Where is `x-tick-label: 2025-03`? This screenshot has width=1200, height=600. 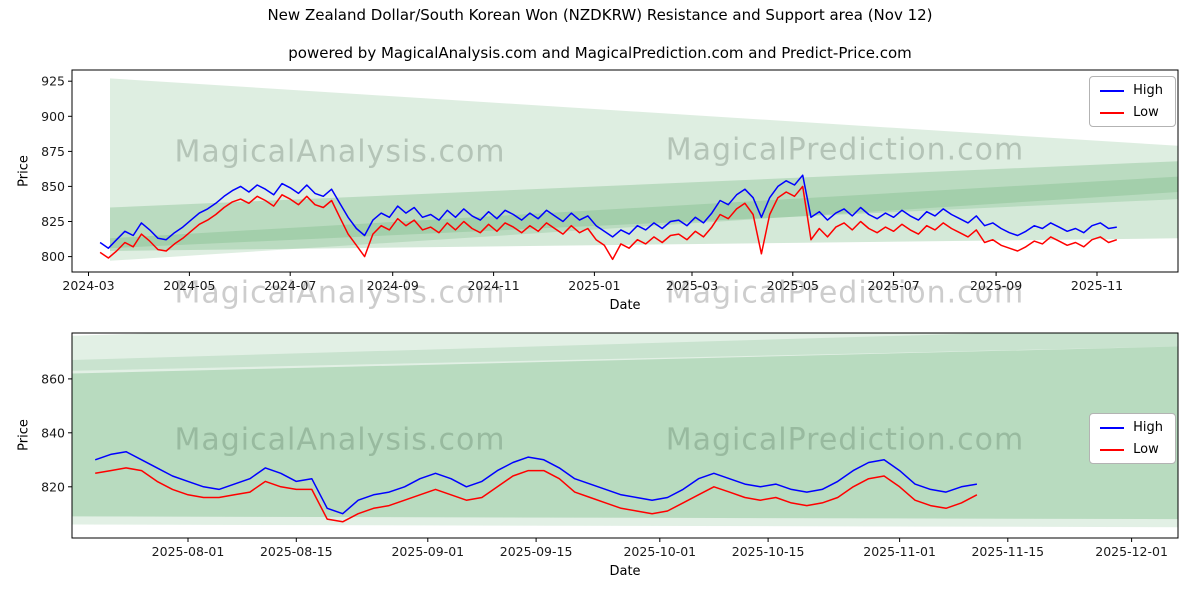
x-tick-label: 2025-03 is located at coordinates (692, 285).